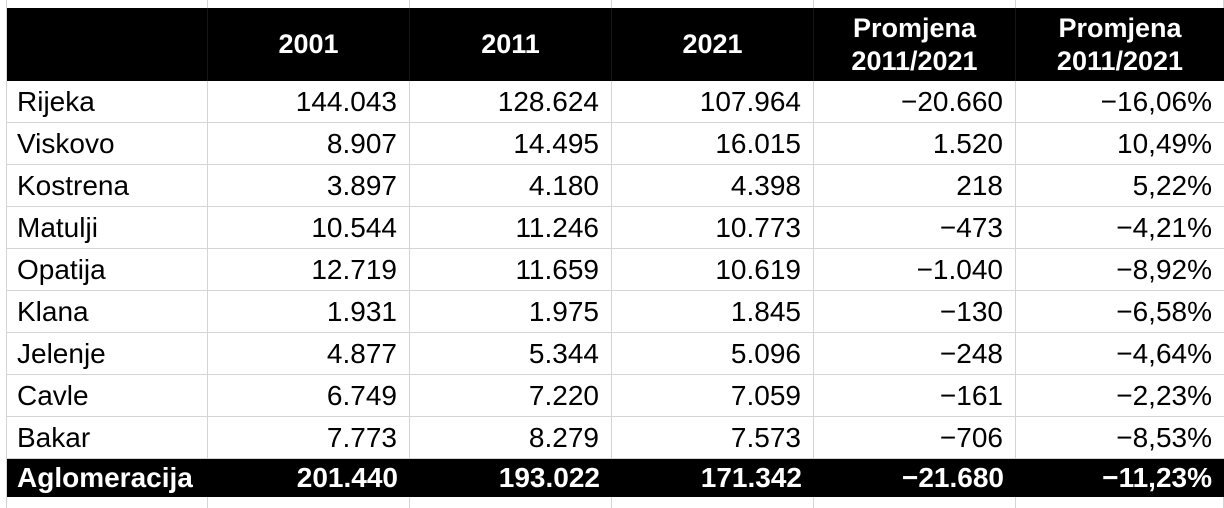 The height and width of the screenshot is (508, 1224). I want to click on table-row-opatija: Opatija 12.719 11.659 10.619 −1.040 −8,92%, so click(615, 270).